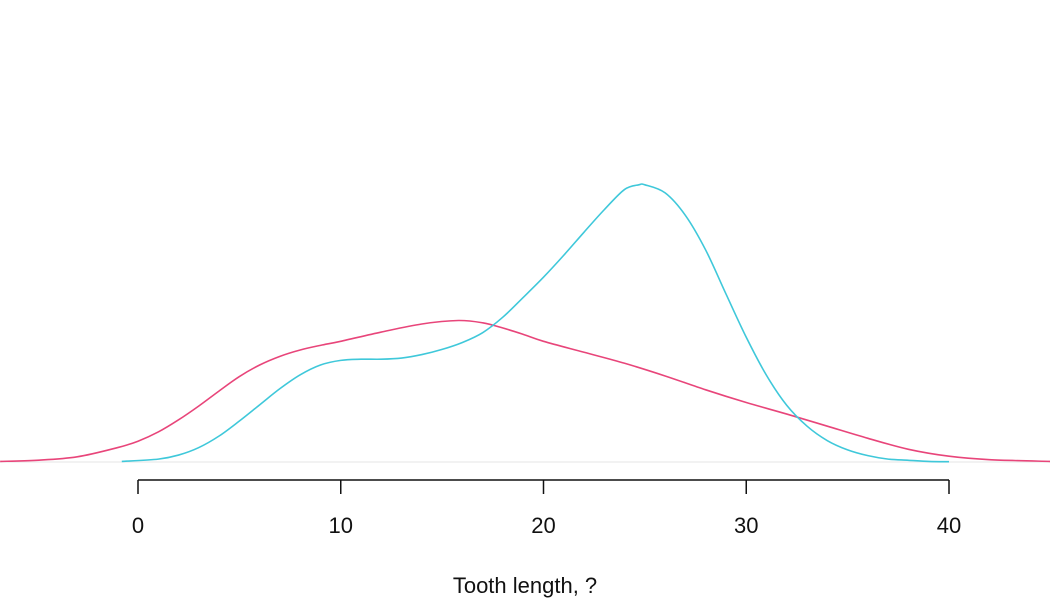 This screenshot has width=1050, height=600. What do you see at coordinates (138, 525) in the screenshot?
I see `x-tick-label: 0` at bounding box center [138, 525].